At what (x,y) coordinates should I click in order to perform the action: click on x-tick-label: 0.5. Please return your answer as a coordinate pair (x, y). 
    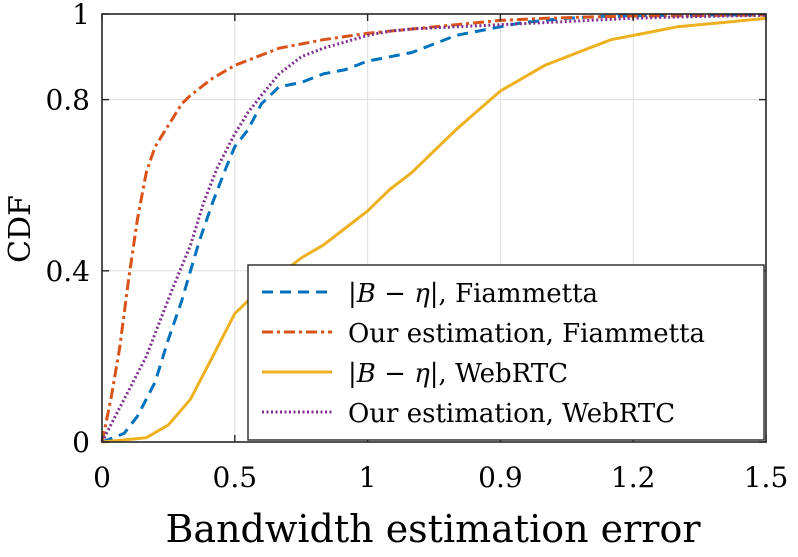
    Looking at the image, I should click on (235, 477).